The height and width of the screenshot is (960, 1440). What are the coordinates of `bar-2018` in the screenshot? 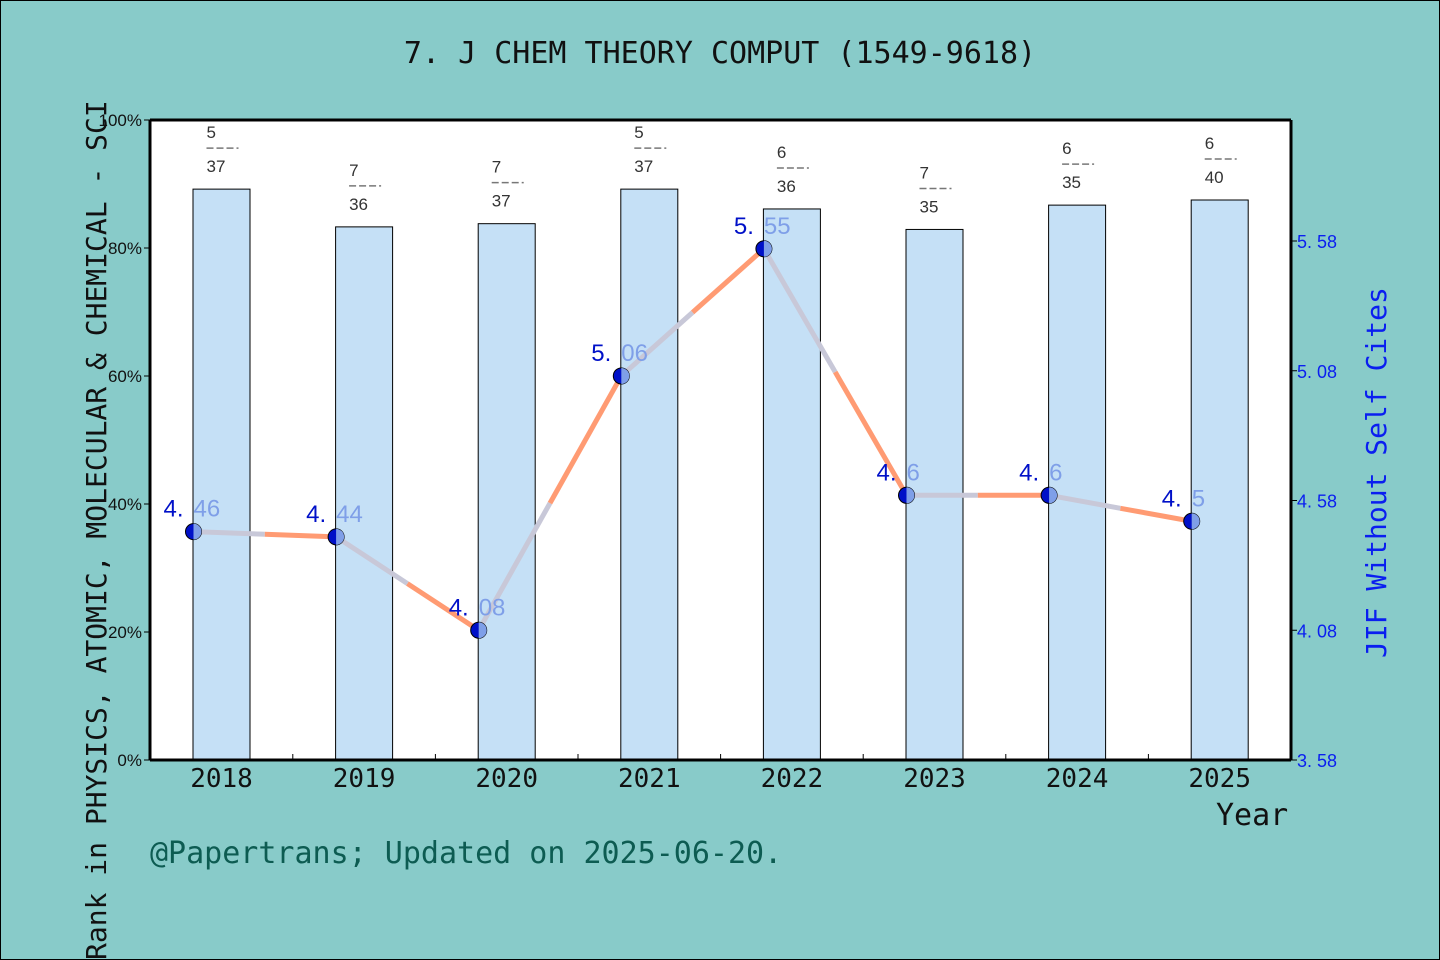 It's located at (221, 474).